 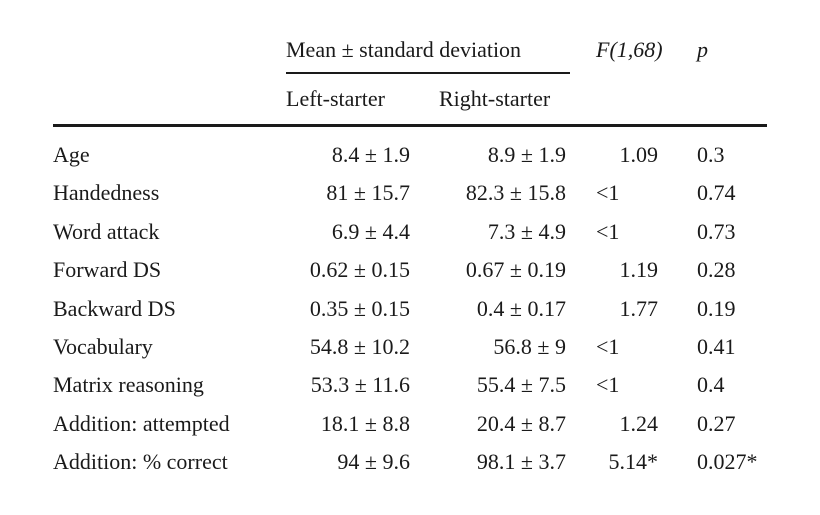 I want to click on right-starter-value: 56.8 ± 9, so click(x=529, y=346).